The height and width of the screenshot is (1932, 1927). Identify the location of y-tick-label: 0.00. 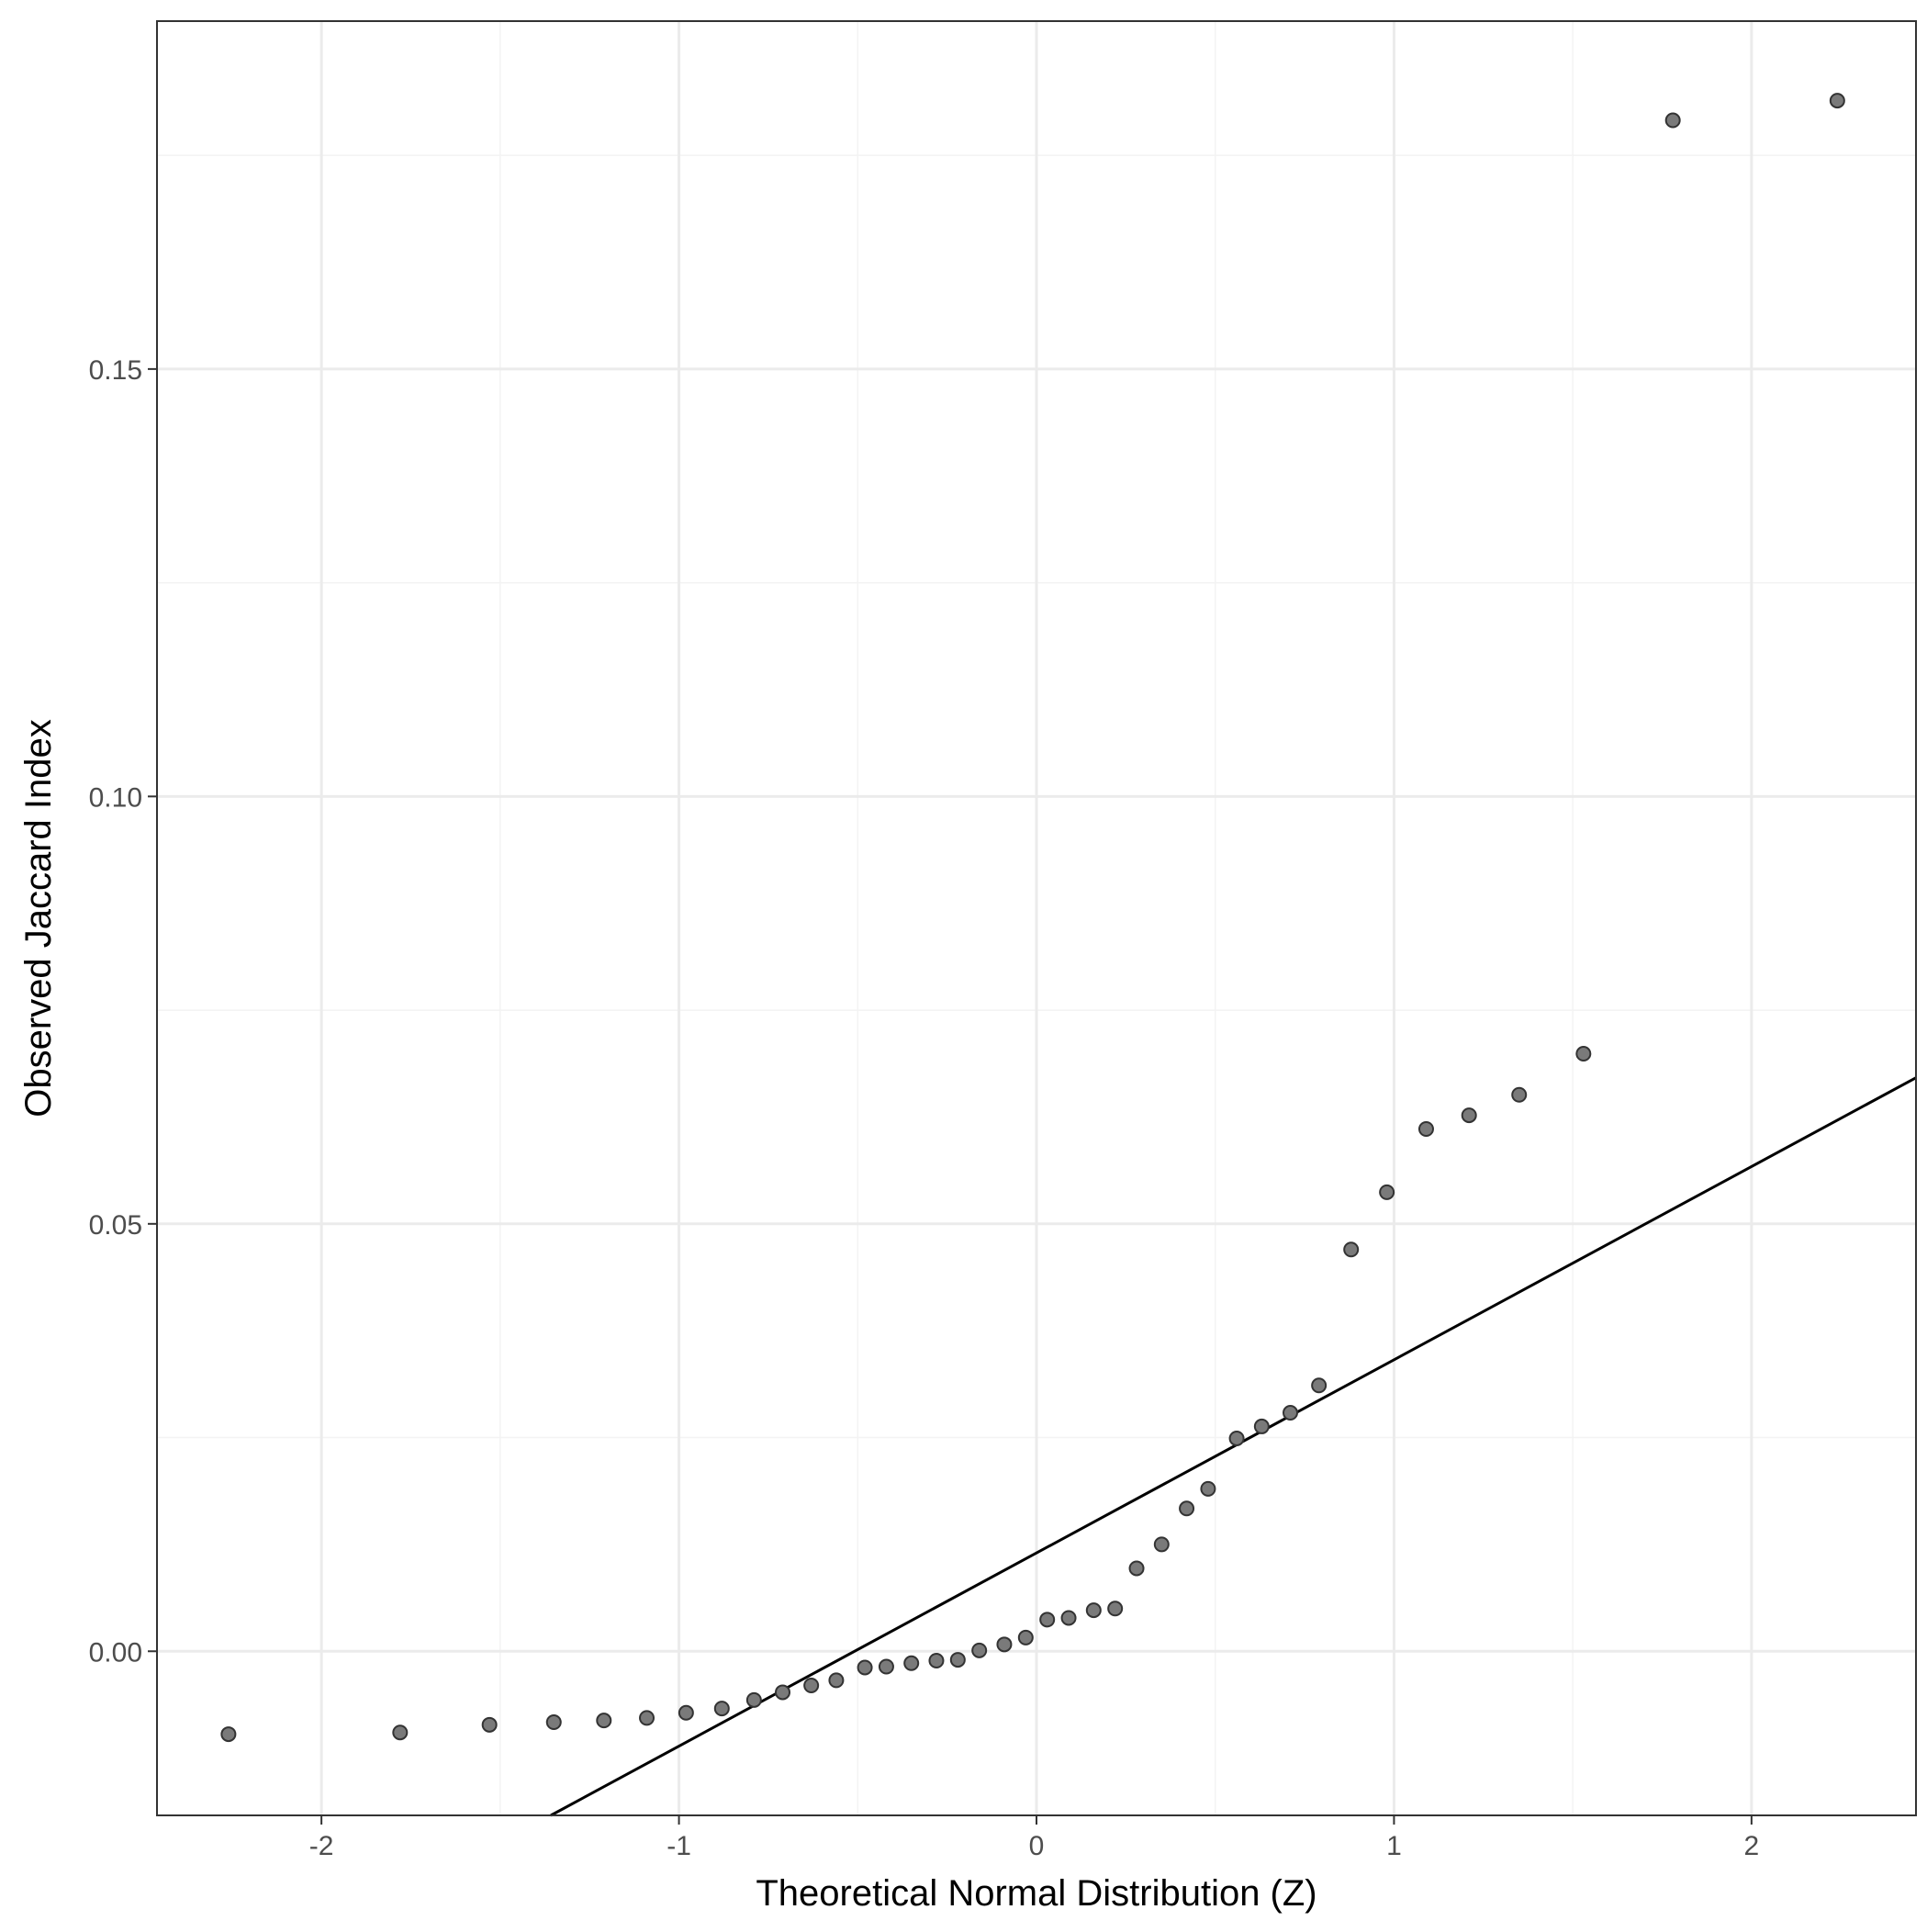
(115, 1652).